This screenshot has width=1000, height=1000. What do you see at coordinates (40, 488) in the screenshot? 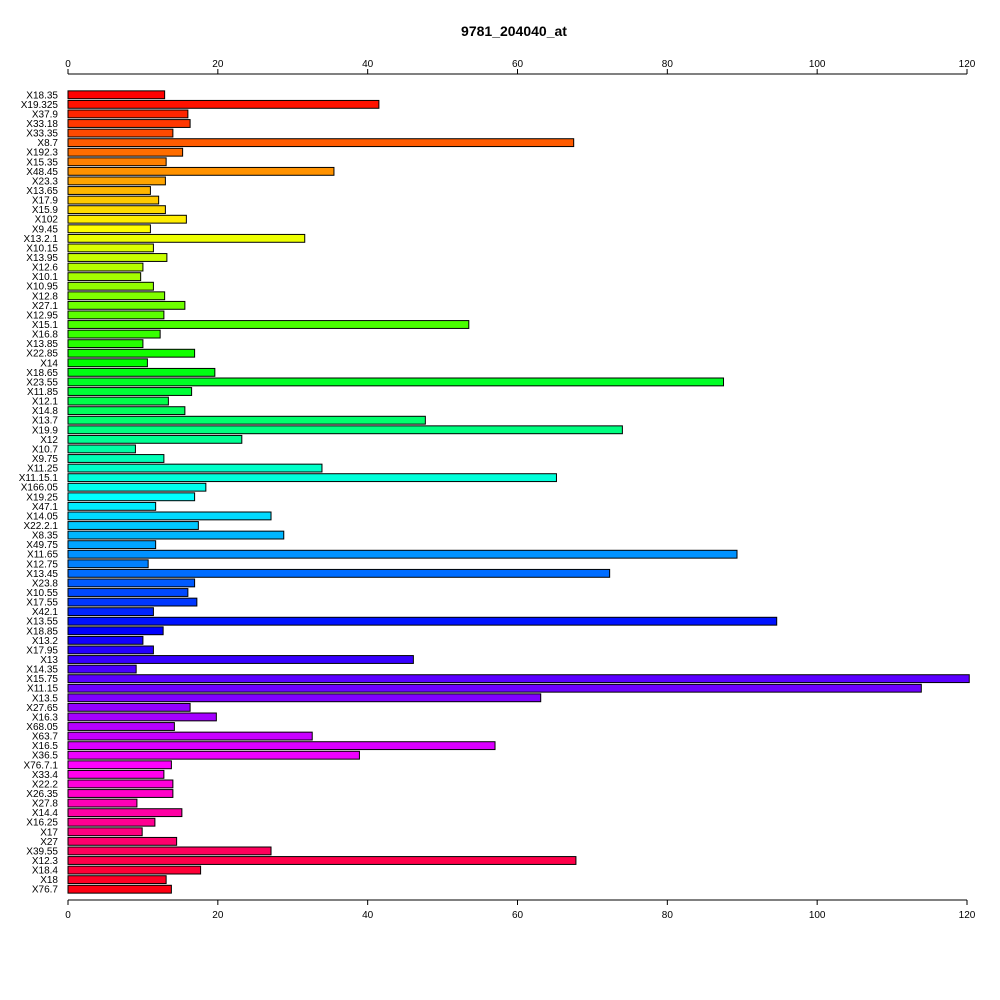
I see `category-label: X166.05` at bounding box center [40, 488].